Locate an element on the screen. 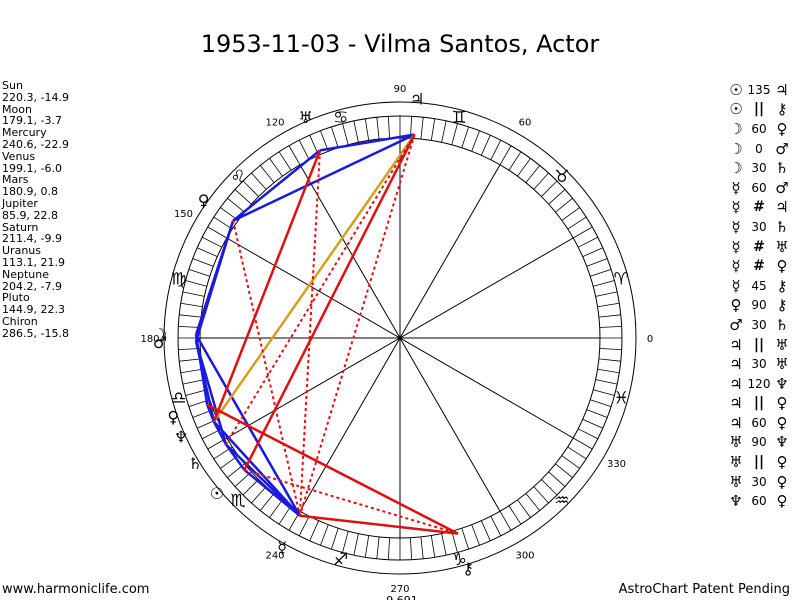  aspect-angle: || is located at coordinates (759, 462).